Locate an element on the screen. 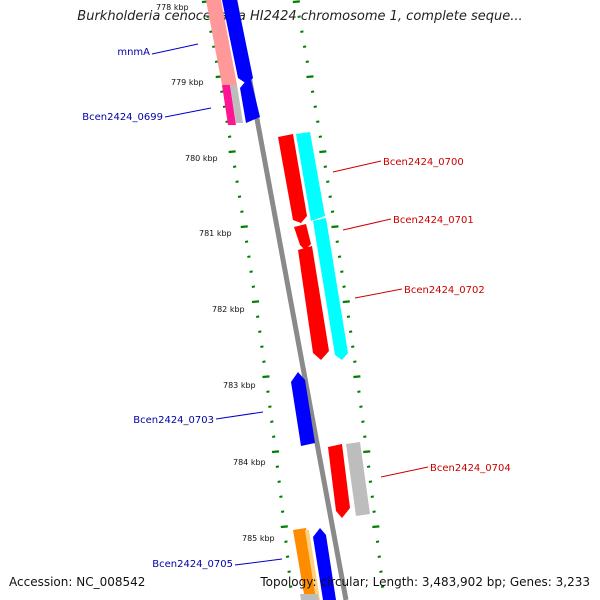 This screenshot has height=600, width=600. gene-label-mnmA: mnmA is located at coordinates (133, 52).